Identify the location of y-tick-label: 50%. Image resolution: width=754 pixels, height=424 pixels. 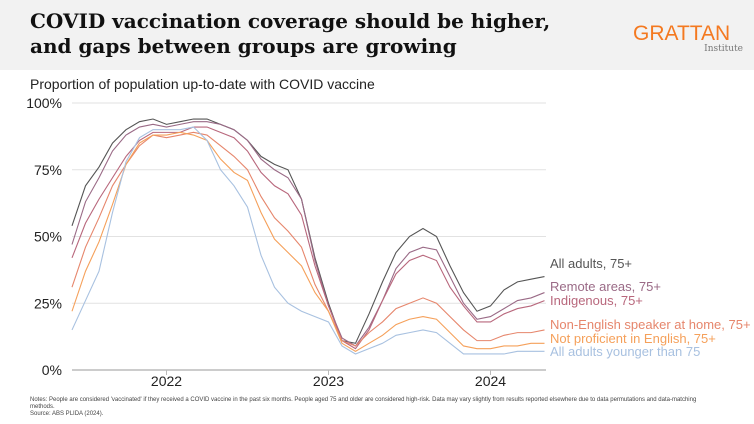
(48, 237).